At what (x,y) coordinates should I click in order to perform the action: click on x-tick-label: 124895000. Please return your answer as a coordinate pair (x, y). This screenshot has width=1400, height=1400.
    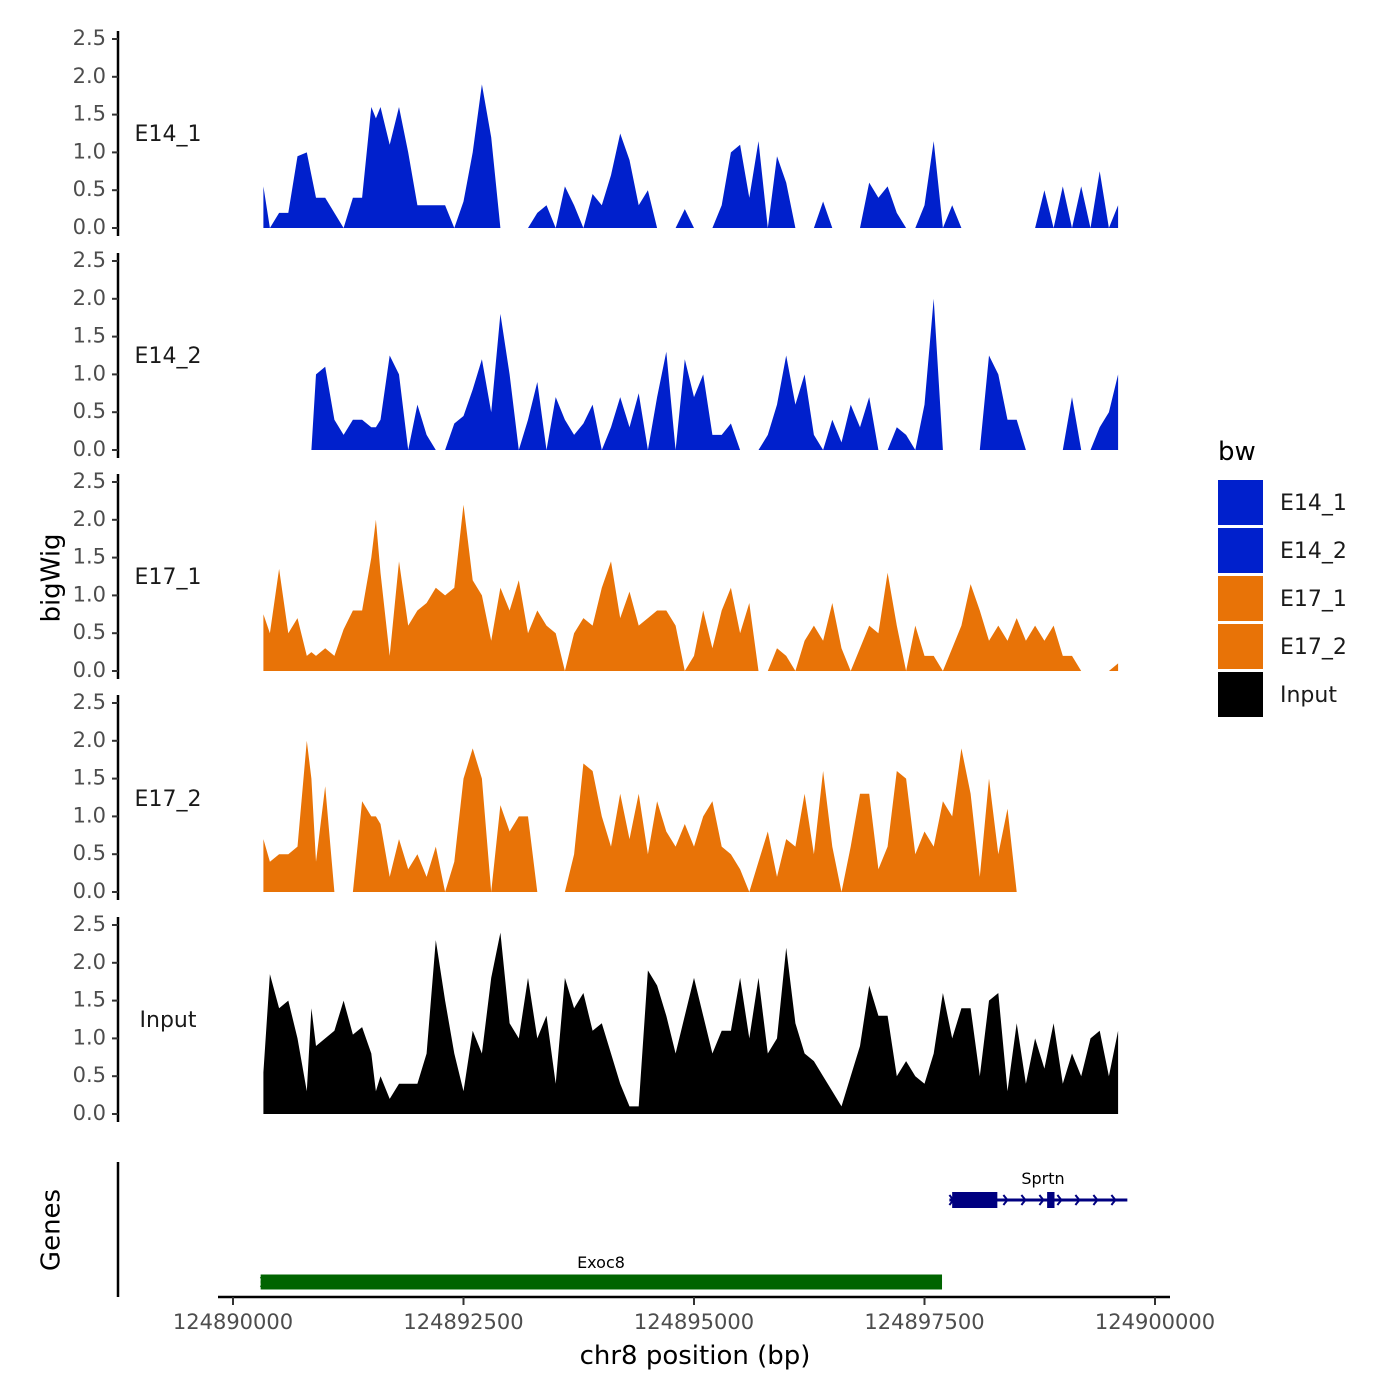
    Looking at the image, I should click on (694, 1322).